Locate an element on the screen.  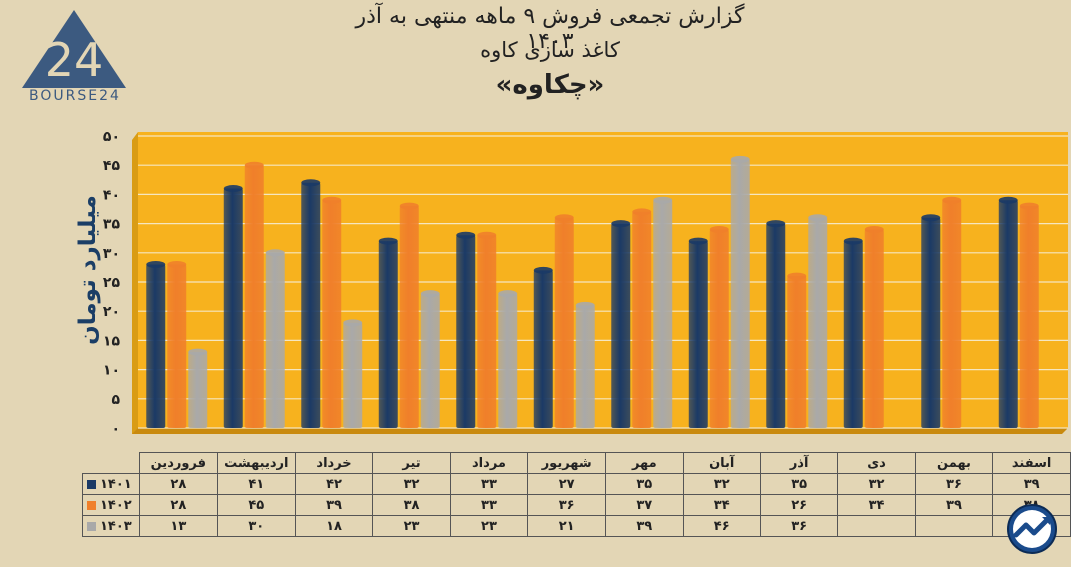
x-tick-label: مهر is located at coordinates (644, 463).